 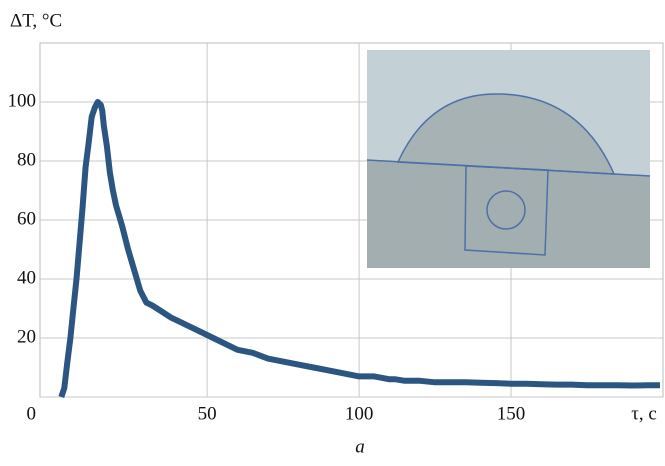 What do you see at coordinates (26, 336) in the screenshot?
I see `y-tick-label: 20` at bounding box center [26, 336].